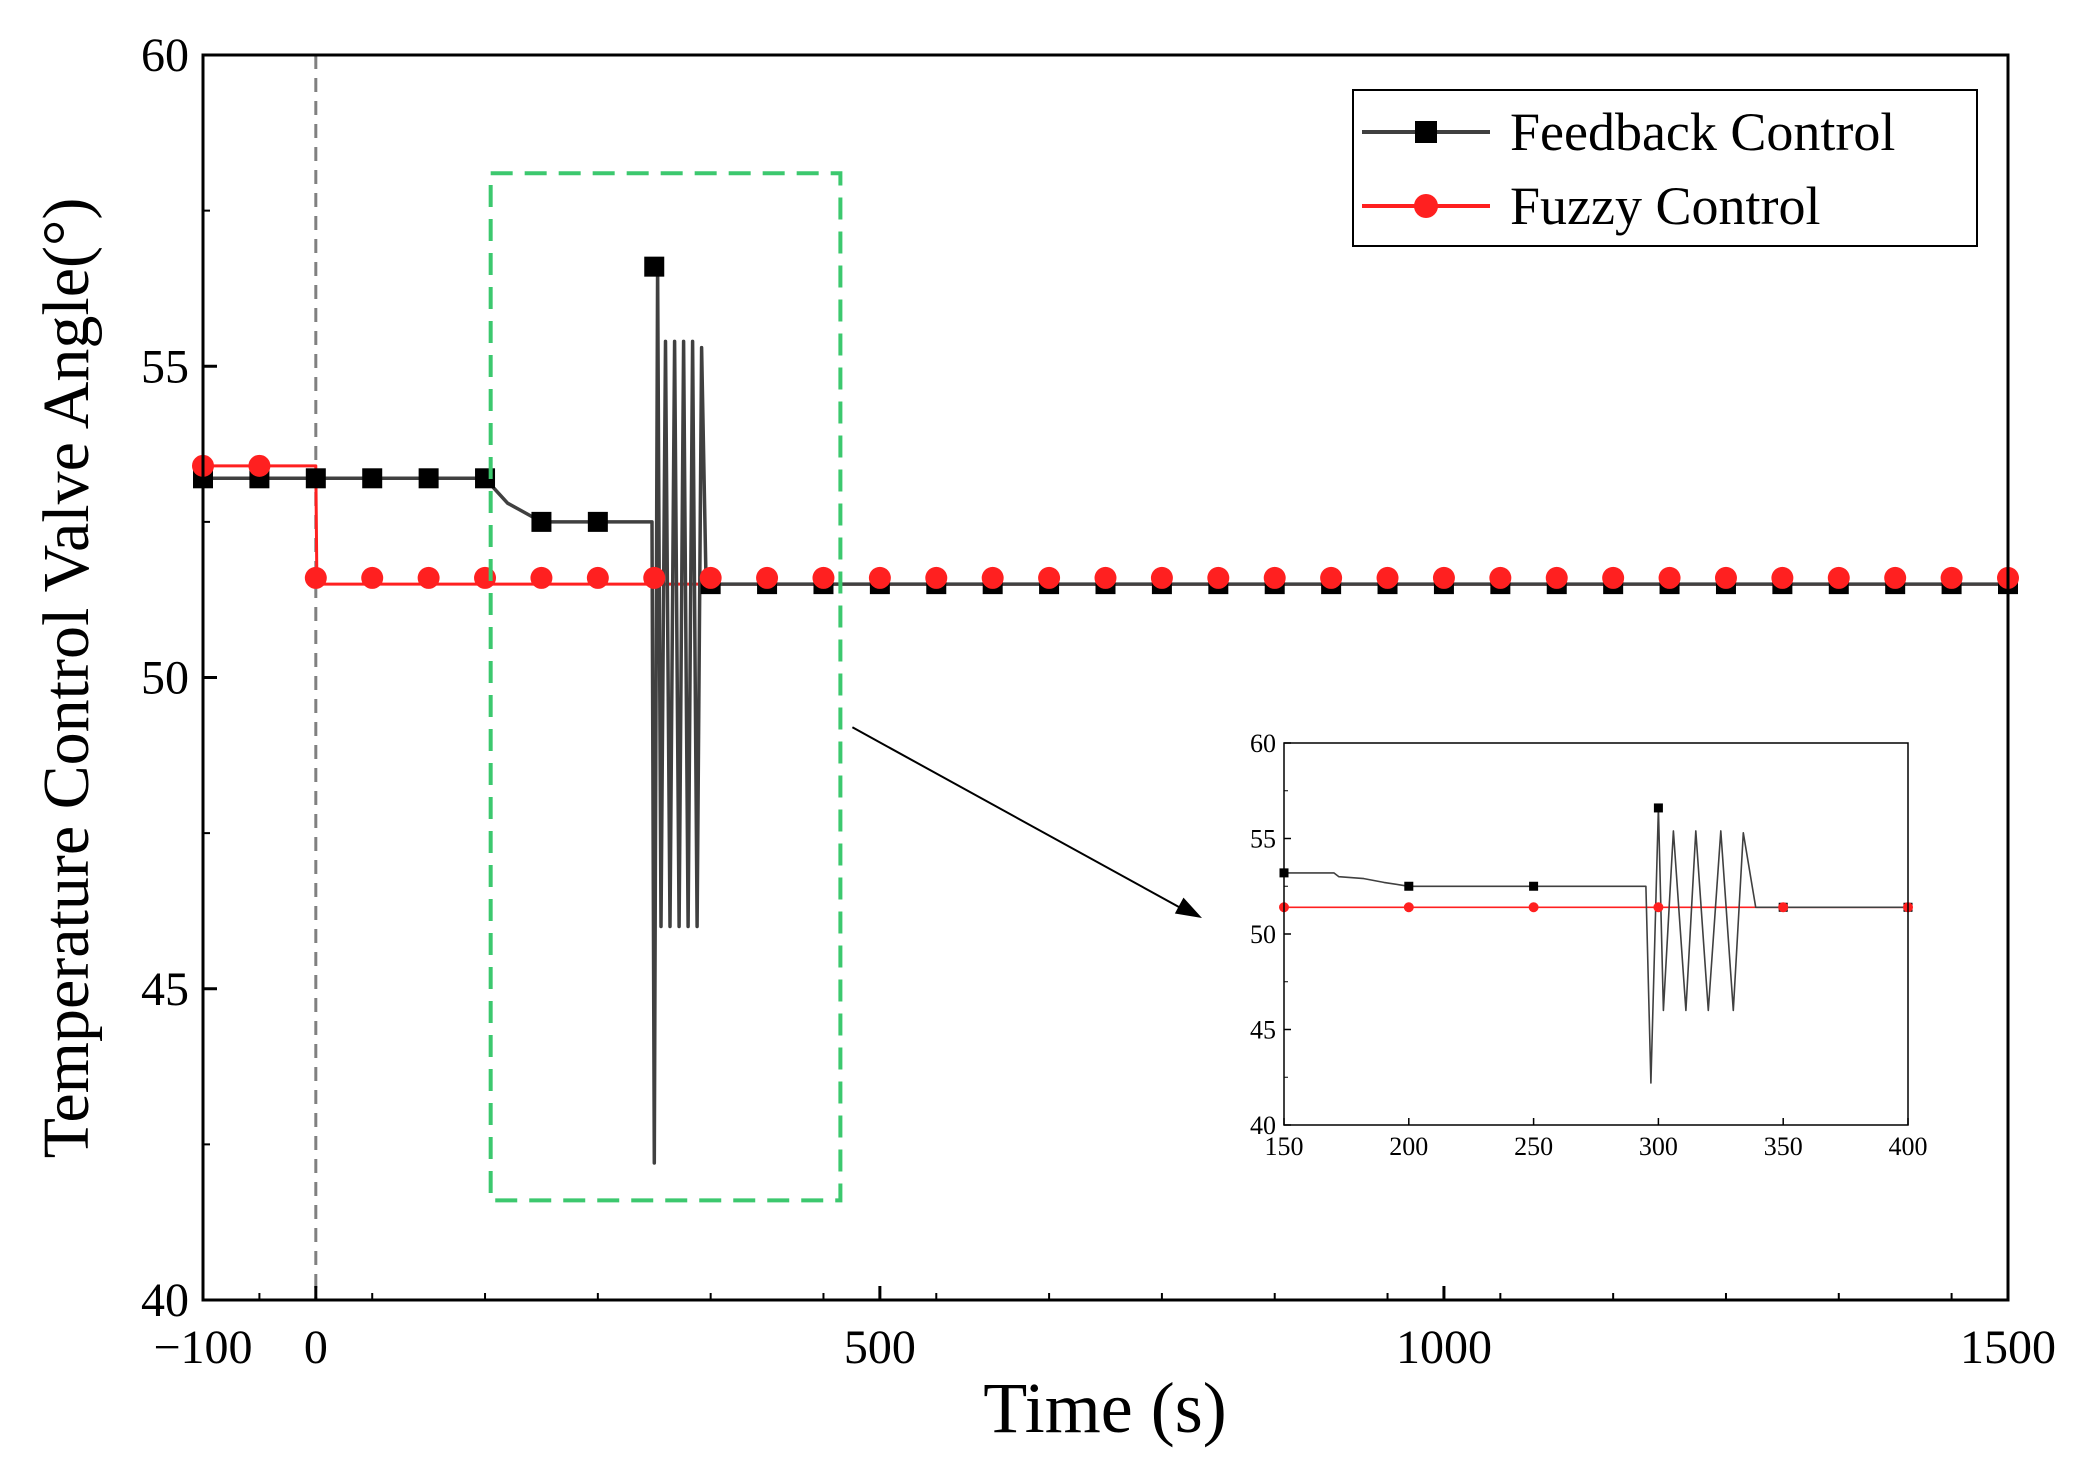 The height and width of the screenshot is (1468, 2076). Describe the element at coordinates (1426, 132) in the screenshot. I see `legend-marker-feedback` at that location.